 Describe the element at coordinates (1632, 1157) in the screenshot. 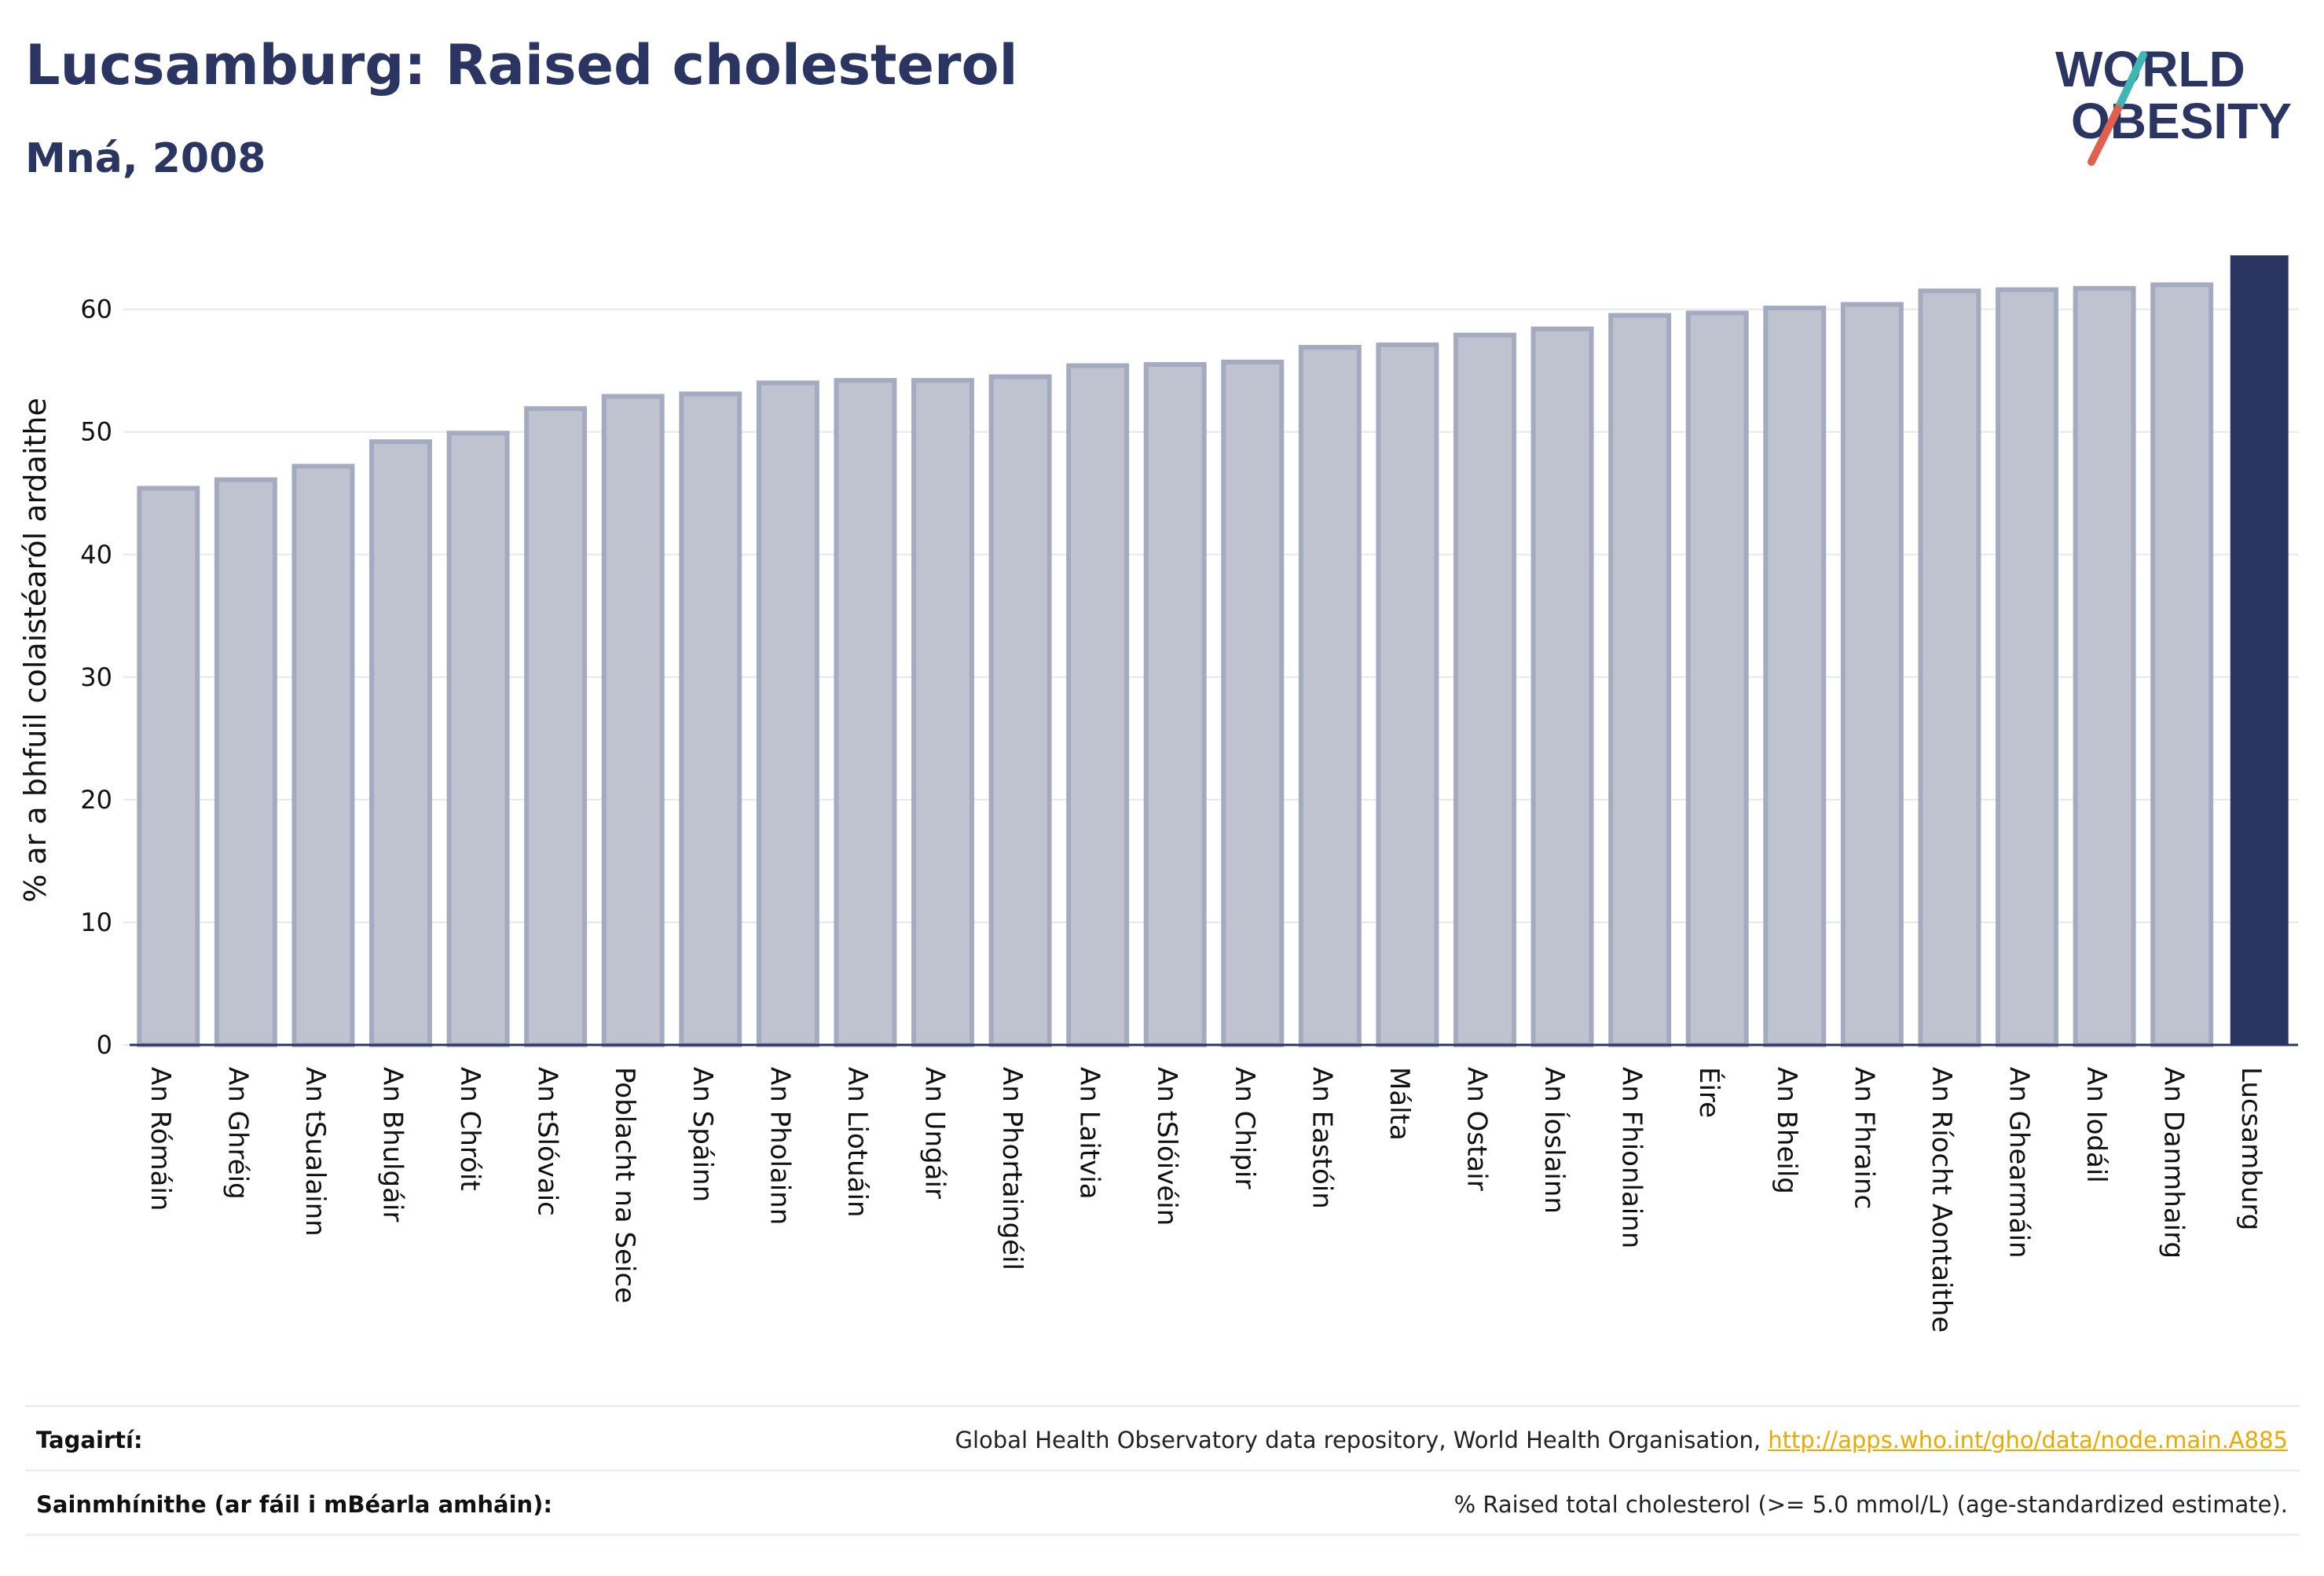

I see `x-tick-label: An Fhionlainn` at that location.